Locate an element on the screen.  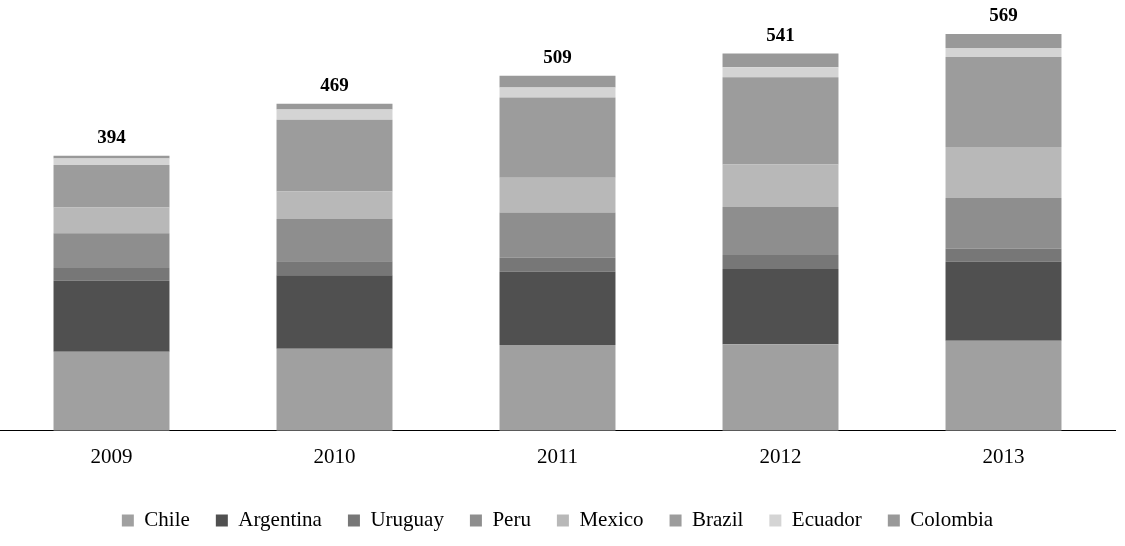
legend-label: Peru is located at coordinates (512, 519).